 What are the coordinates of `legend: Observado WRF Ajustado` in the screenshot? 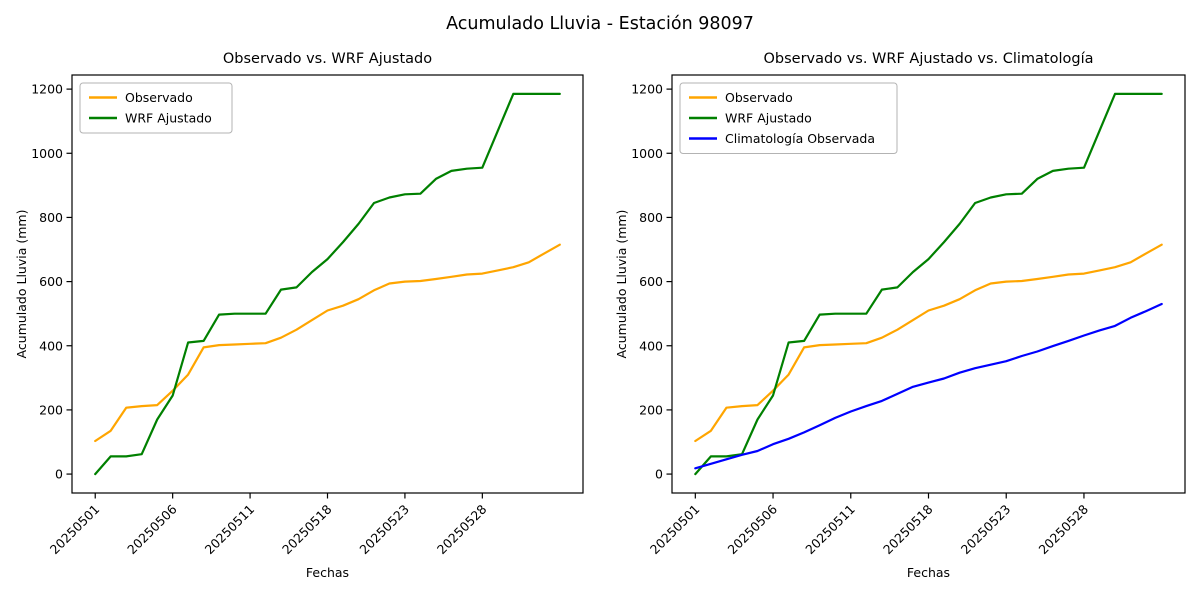 It's located at (156, 108).